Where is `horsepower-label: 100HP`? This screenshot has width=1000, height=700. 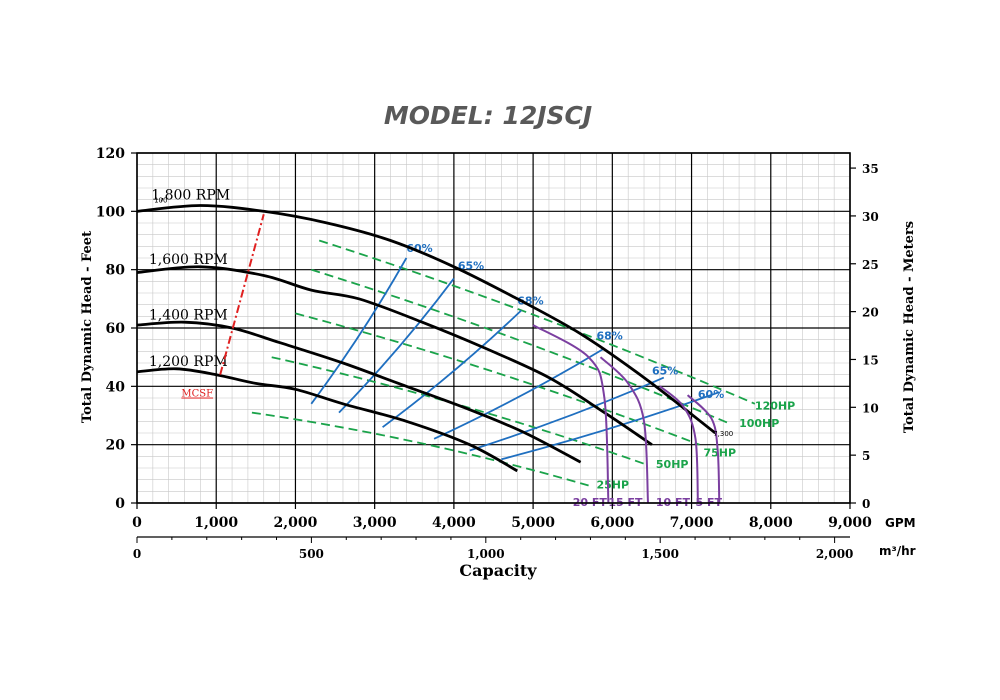
horsepower-label: 100HP is located at coordinates (759, 423).